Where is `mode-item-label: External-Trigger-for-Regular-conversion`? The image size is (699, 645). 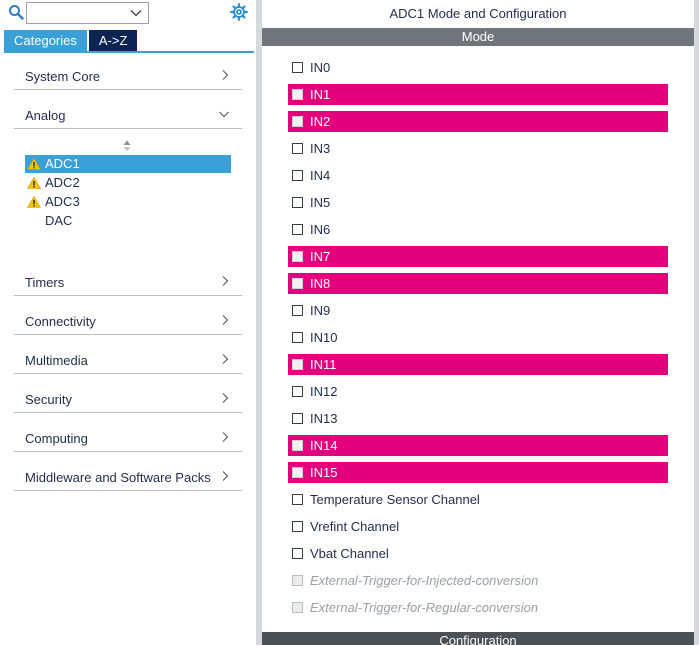 mode-item-label: External-Trigger-for-Regular-conversion is located at coordinates (424, 607).